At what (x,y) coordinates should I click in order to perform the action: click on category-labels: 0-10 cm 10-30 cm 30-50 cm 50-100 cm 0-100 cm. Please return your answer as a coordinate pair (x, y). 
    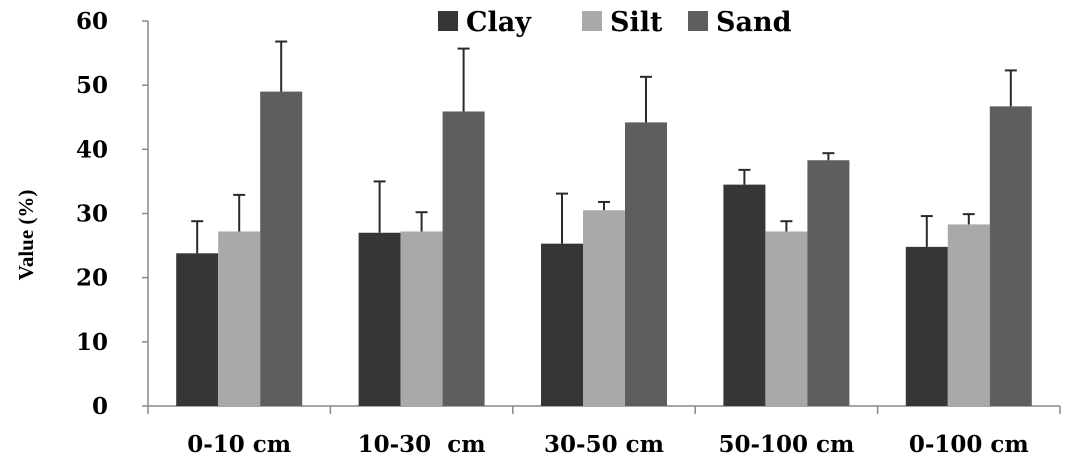
    Looking at the image, I should click on (608, 444).